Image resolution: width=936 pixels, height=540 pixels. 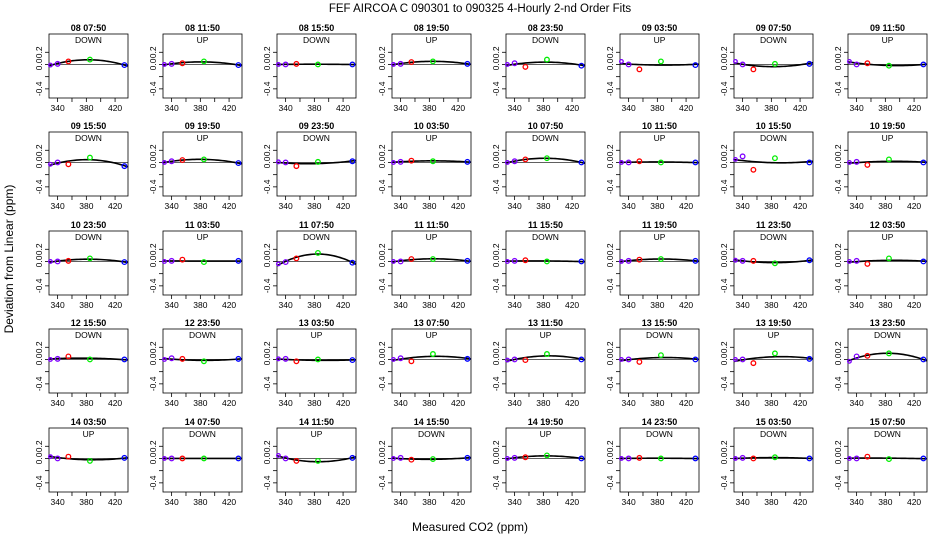 What do you see at coordinates (888, 323) in the screenshot?
I see `panel-title: 13 23:50` at bounding box center [888, 323].